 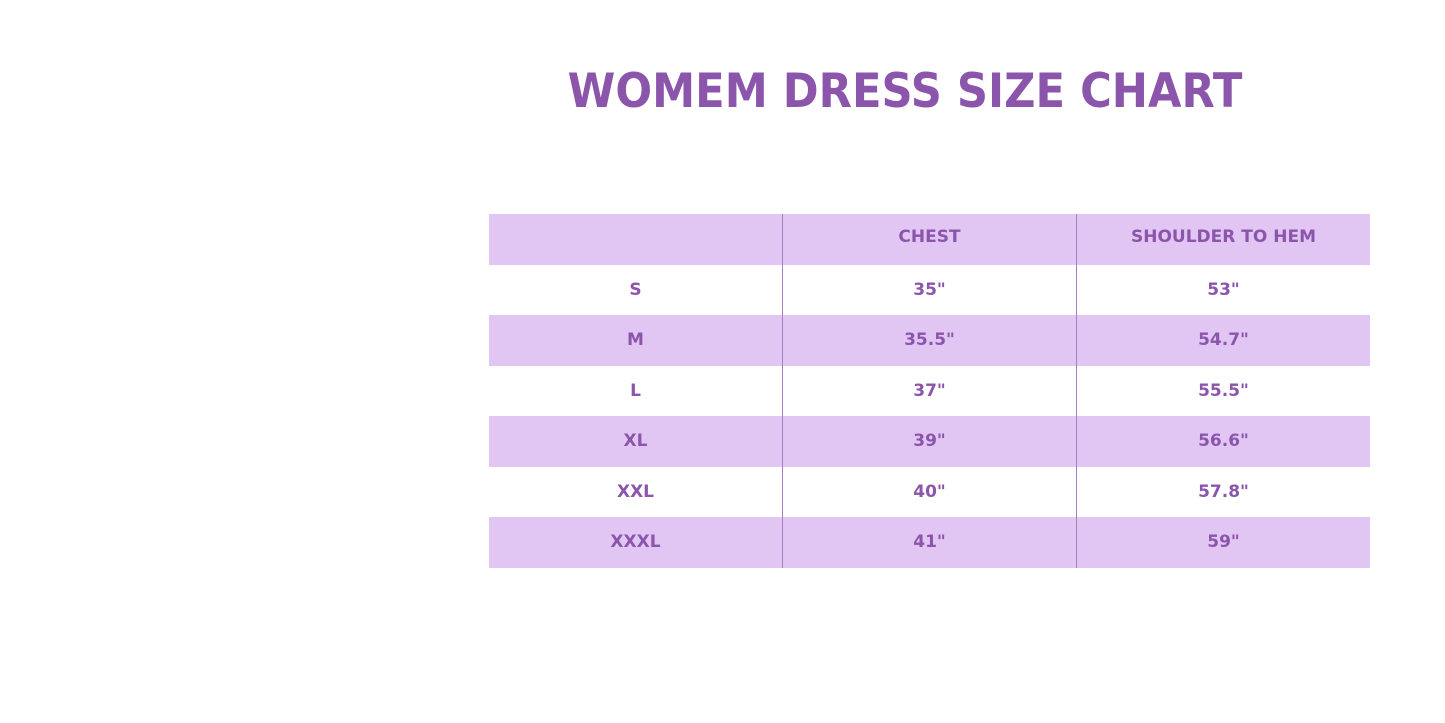 What do you see at coordinates (1223, 542) in the screenshot?
I see `shoulder-to-hem-cell: 59"` at bounding box center [1223, 542].